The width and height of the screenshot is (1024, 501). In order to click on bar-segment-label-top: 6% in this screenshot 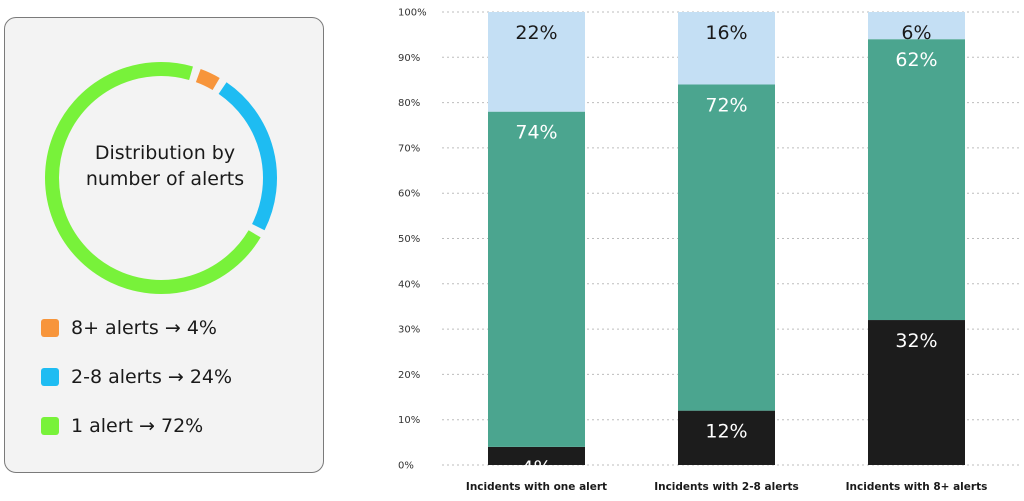, I will do `click(916, 33)`.